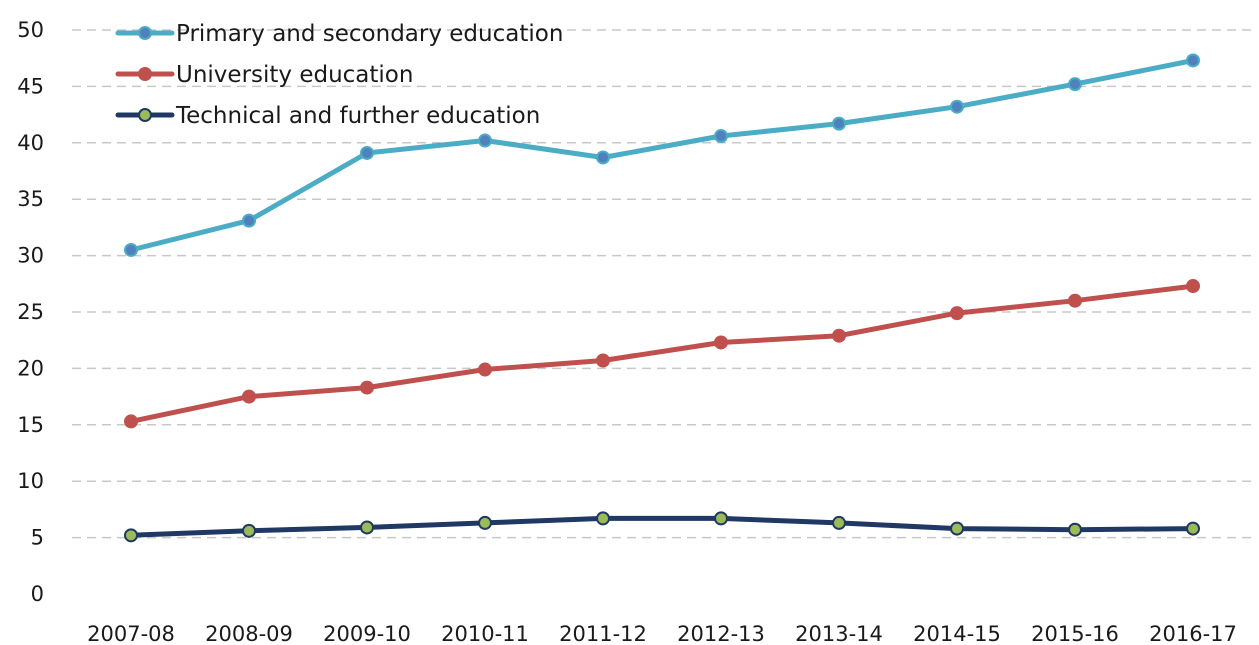 This screenshot has width=1259, height=645. What do you see at coordinates (30, 199) in the screenshot?
I see `y-tick-label: 35` at bounding box center [30, 199].